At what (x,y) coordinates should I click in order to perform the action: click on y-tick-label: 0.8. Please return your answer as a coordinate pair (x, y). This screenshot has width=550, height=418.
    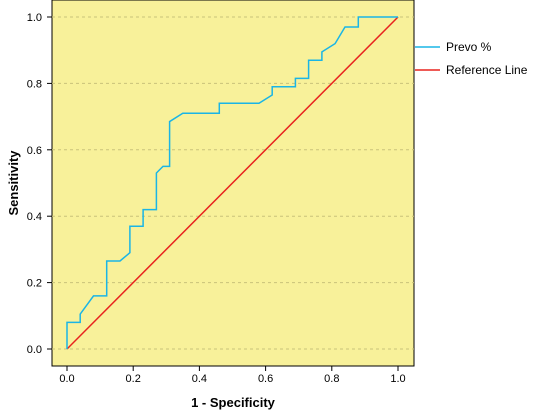
    Looking at the image, I should click on (34, 84).